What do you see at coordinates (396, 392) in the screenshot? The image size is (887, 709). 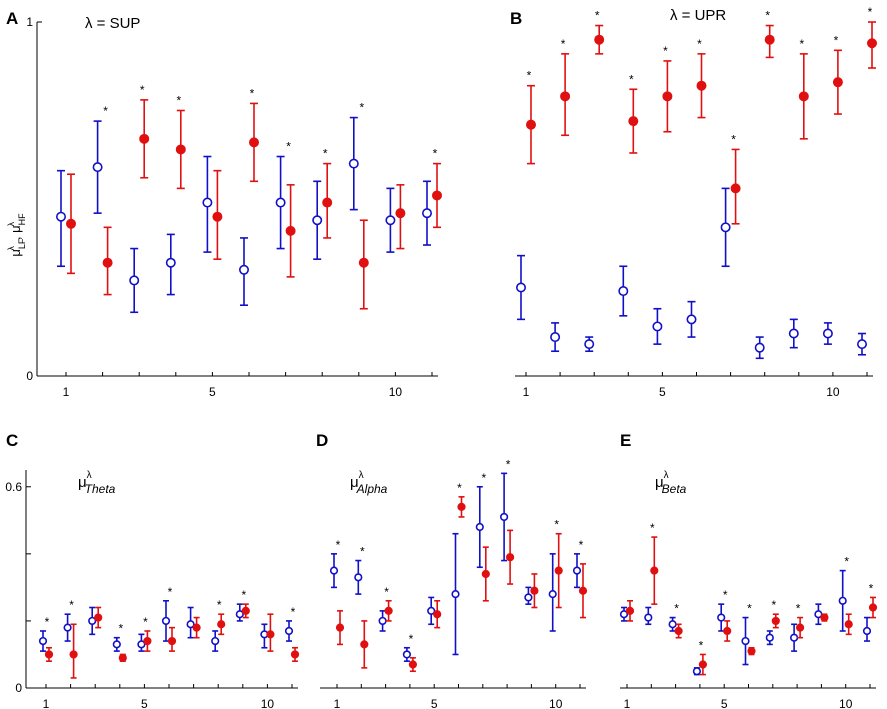 I see `panel-a-xtick-label: 10` at bounding box center [396, 392].